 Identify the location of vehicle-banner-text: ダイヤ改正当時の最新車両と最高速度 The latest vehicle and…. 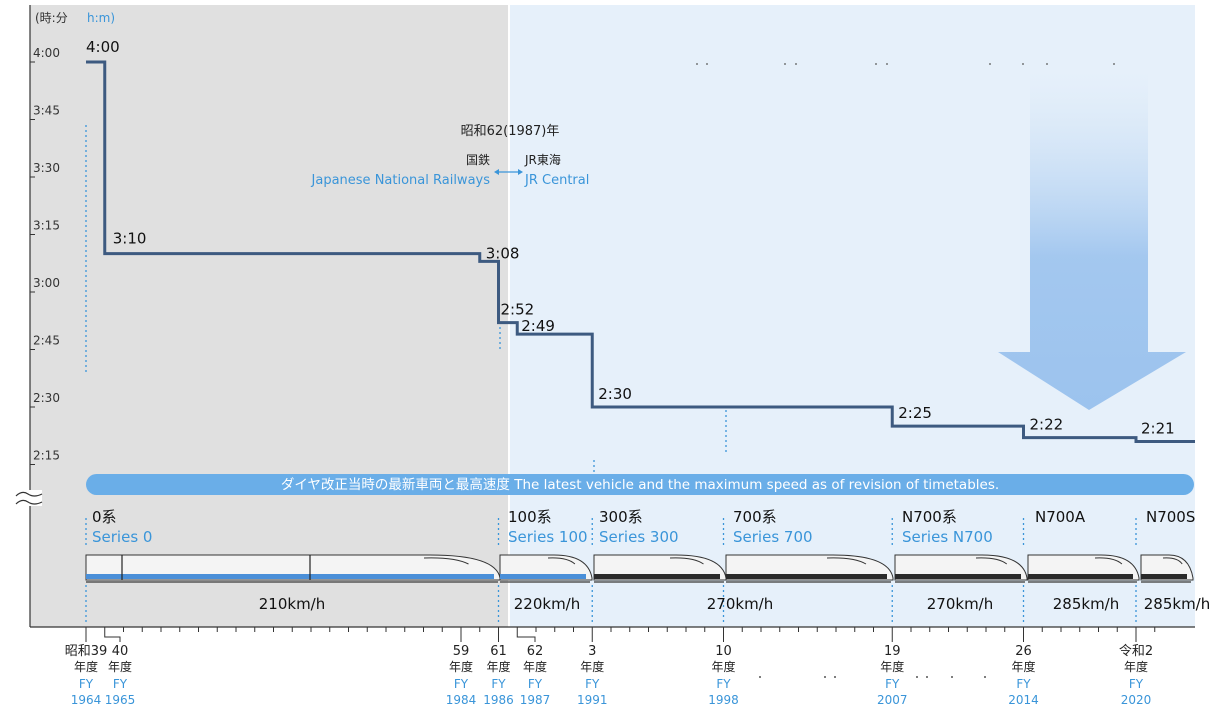
(640, 484).